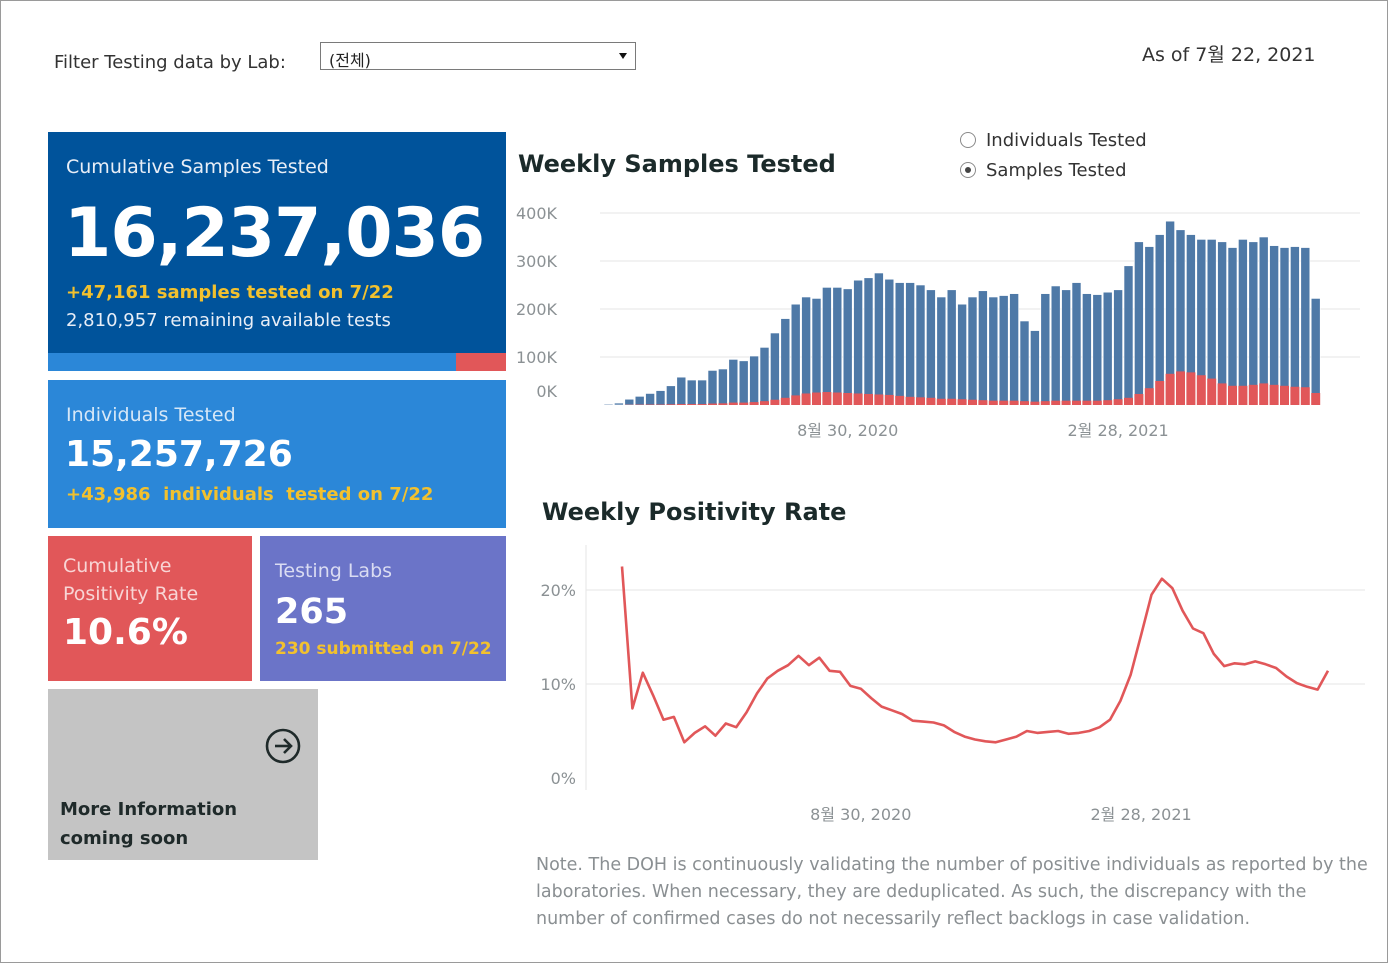 The height and width of the screenshot is (963, 1388). What do you see at coordinates (968, 140) in the screenshot?
I see `radio-button-icon` at bounding box center [968, 140].